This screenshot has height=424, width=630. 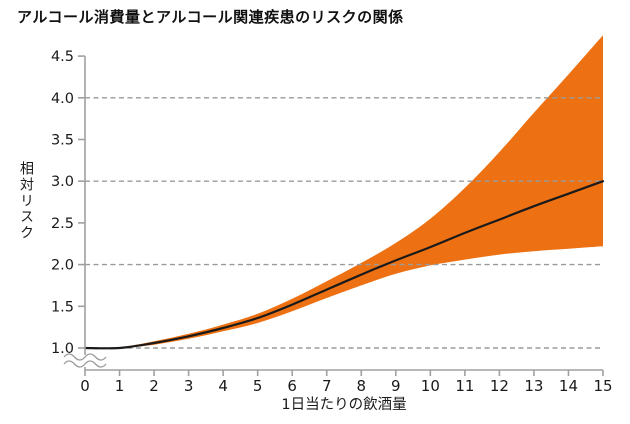 I want to click on y-tick-label: 4.0, so click(x=62, y=99).